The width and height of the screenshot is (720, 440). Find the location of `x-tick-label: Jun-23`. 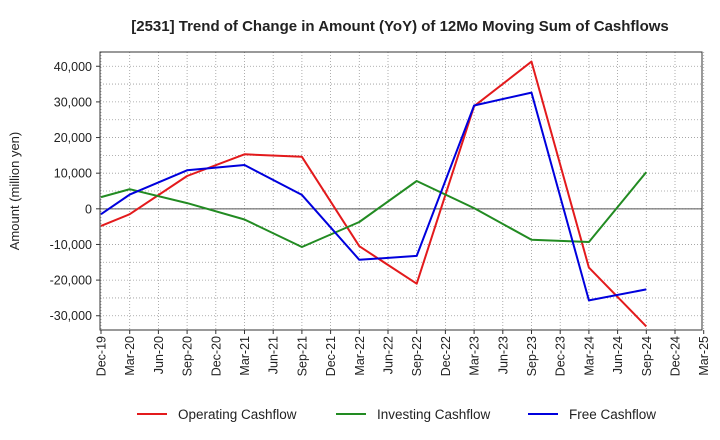

x-tick-label: Jun-23 is located at coordinates (503, 355).